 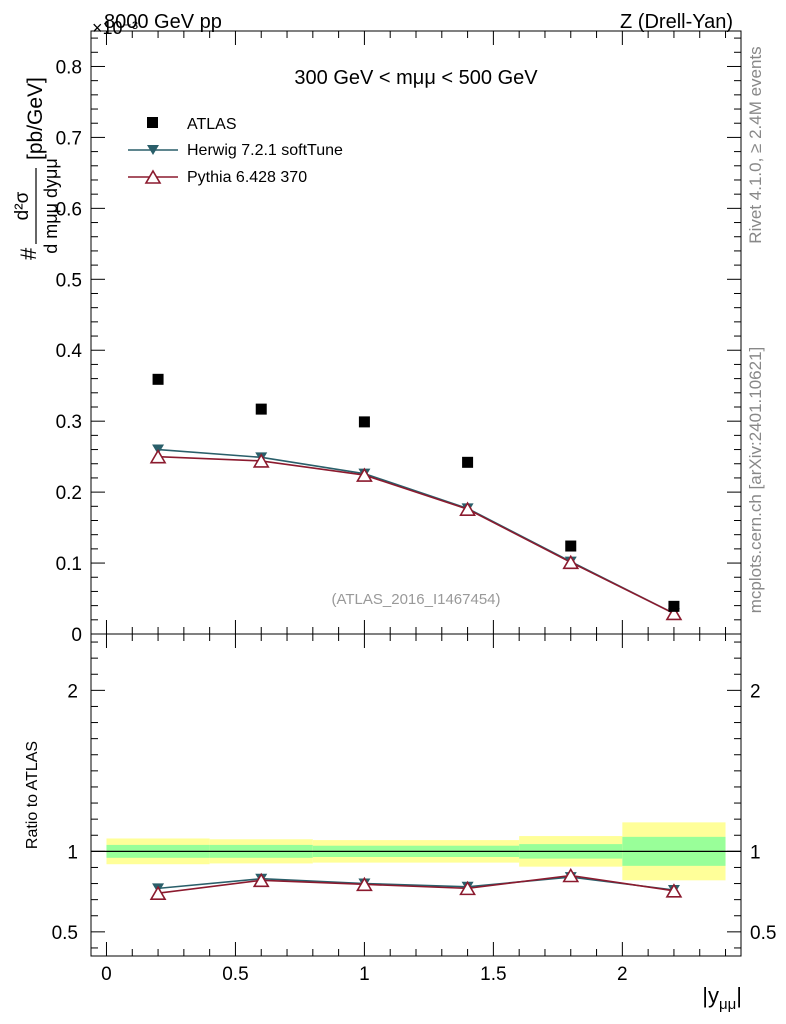 I want to click on ratio-y-tick-label-right: 1, so click(x=755, y=852).